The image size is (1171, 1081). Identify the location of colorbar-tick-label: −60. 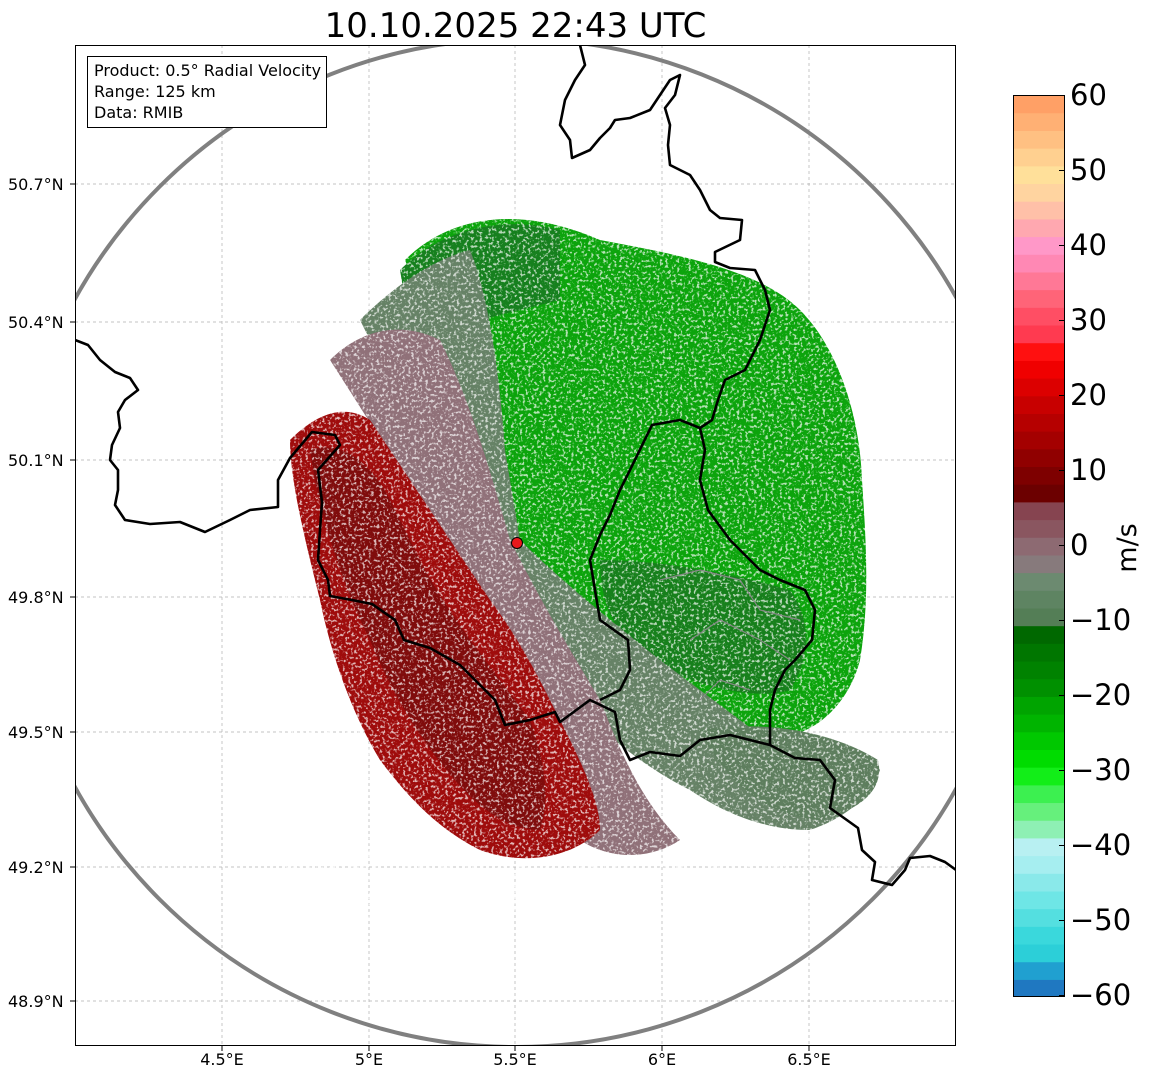
(1101, 995).